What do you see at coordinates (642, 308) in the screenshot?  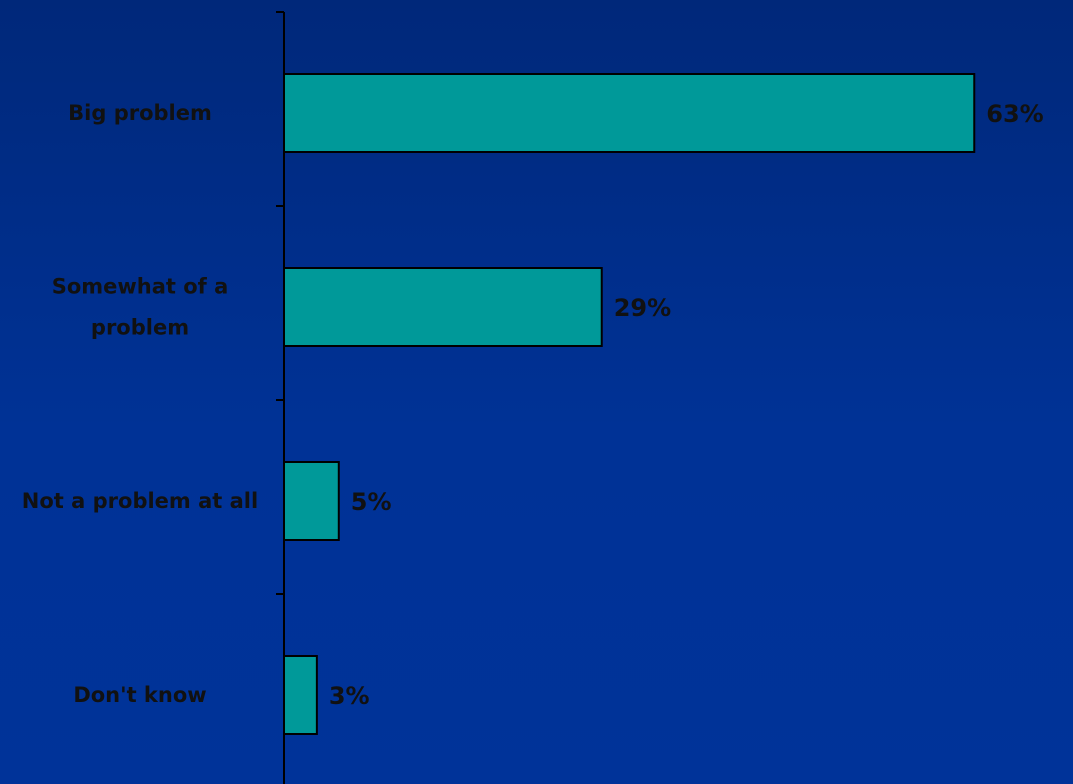 I see `value-label: 29%` at bounding box center [642, 308].